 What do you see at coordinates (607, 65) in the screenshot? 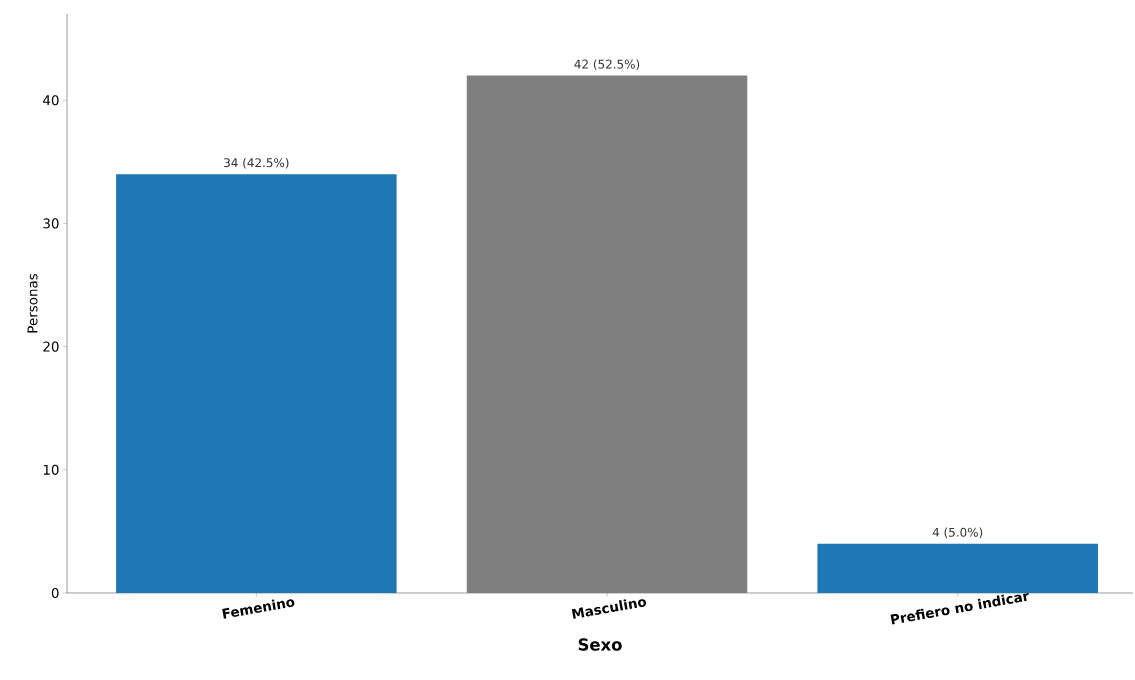
I see `data-label: 42 (52.5%)` at bounding box center [607, 65].